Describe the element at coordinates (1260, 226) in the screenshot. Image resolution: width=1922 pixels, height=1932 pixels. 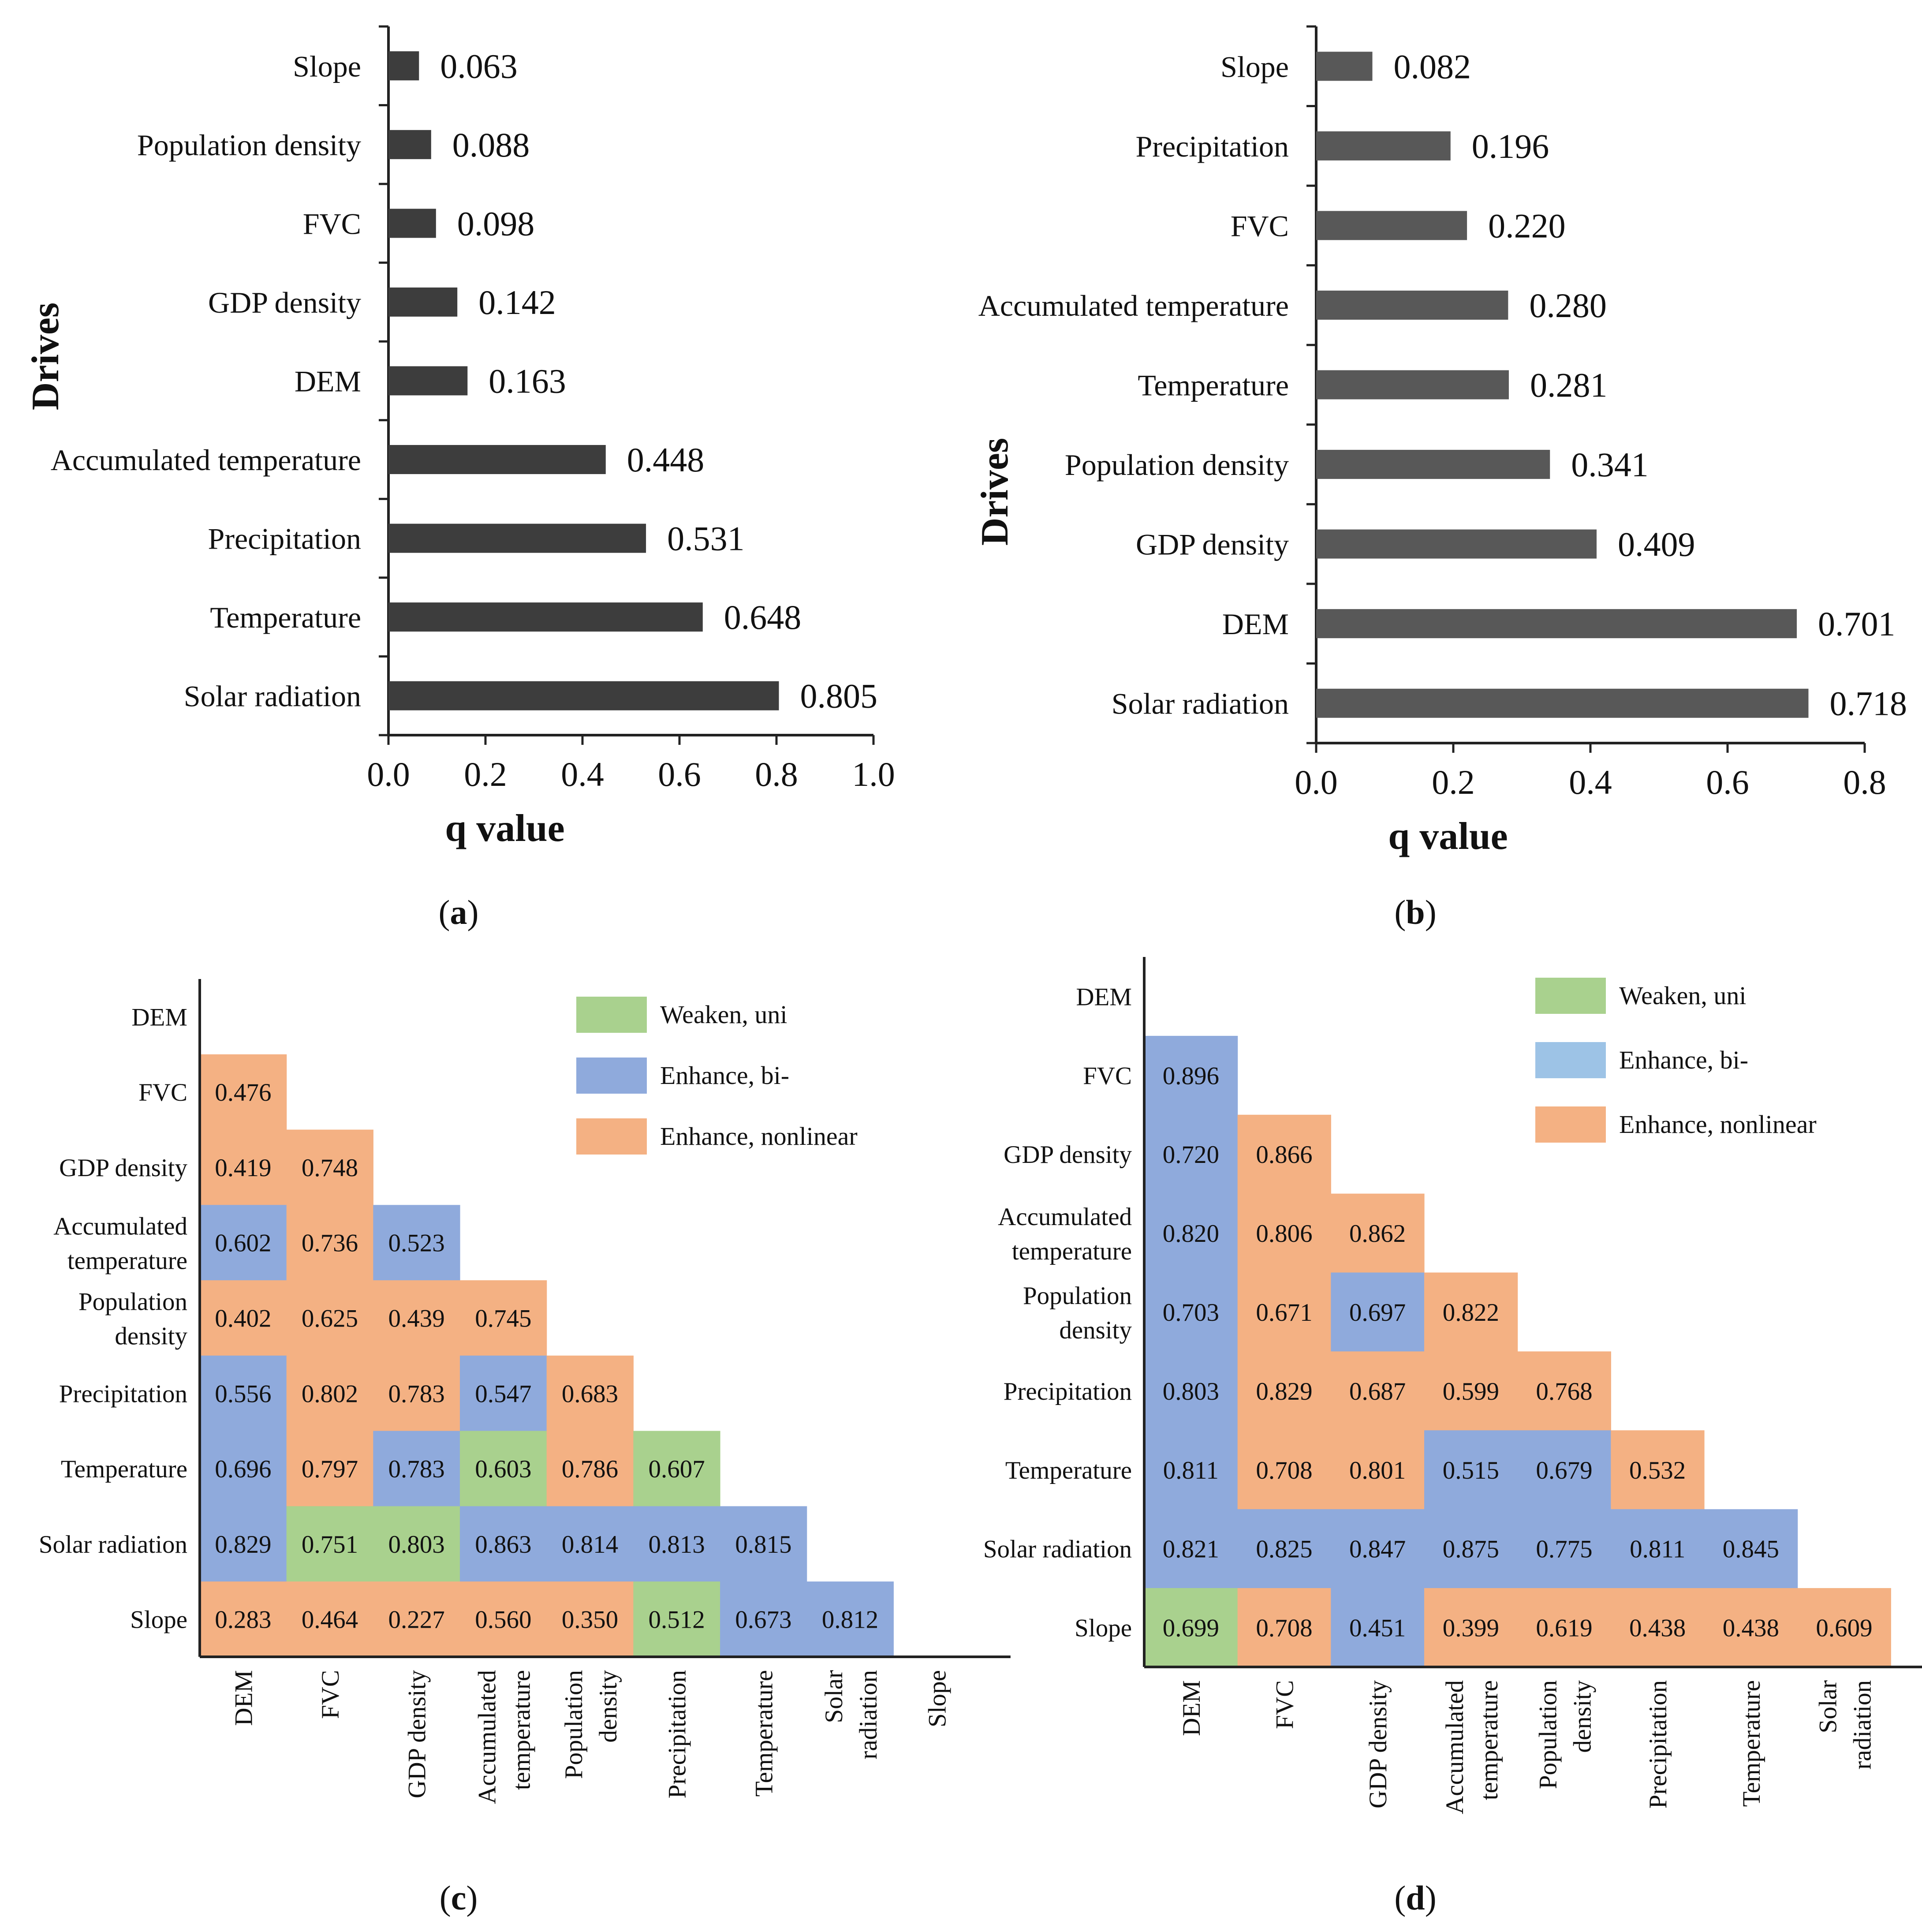
I see `category-label: FVC` at that location.